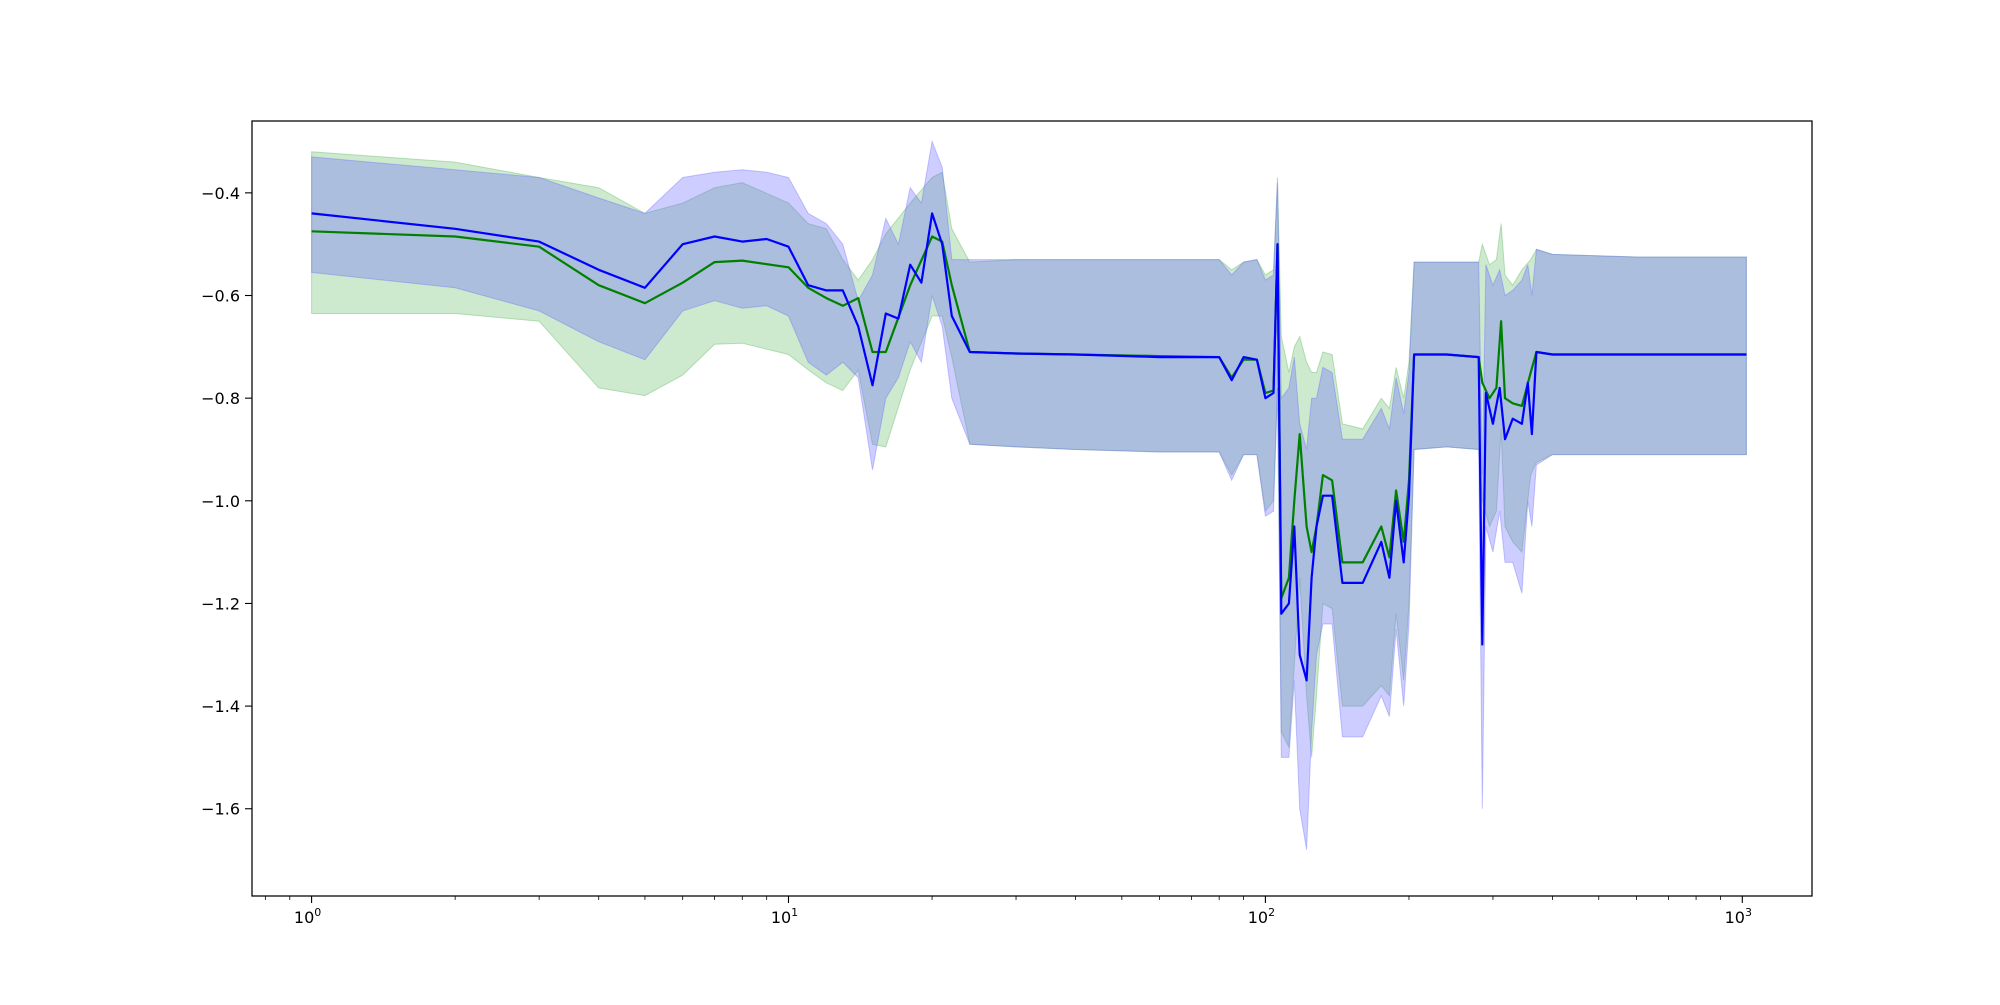 This screenshot has height=1005, width=2000. What do you see at coordinates (220, 706) in the screenshot?
I see `y-tick-label: −1.4` at bounding box center [220, 706].